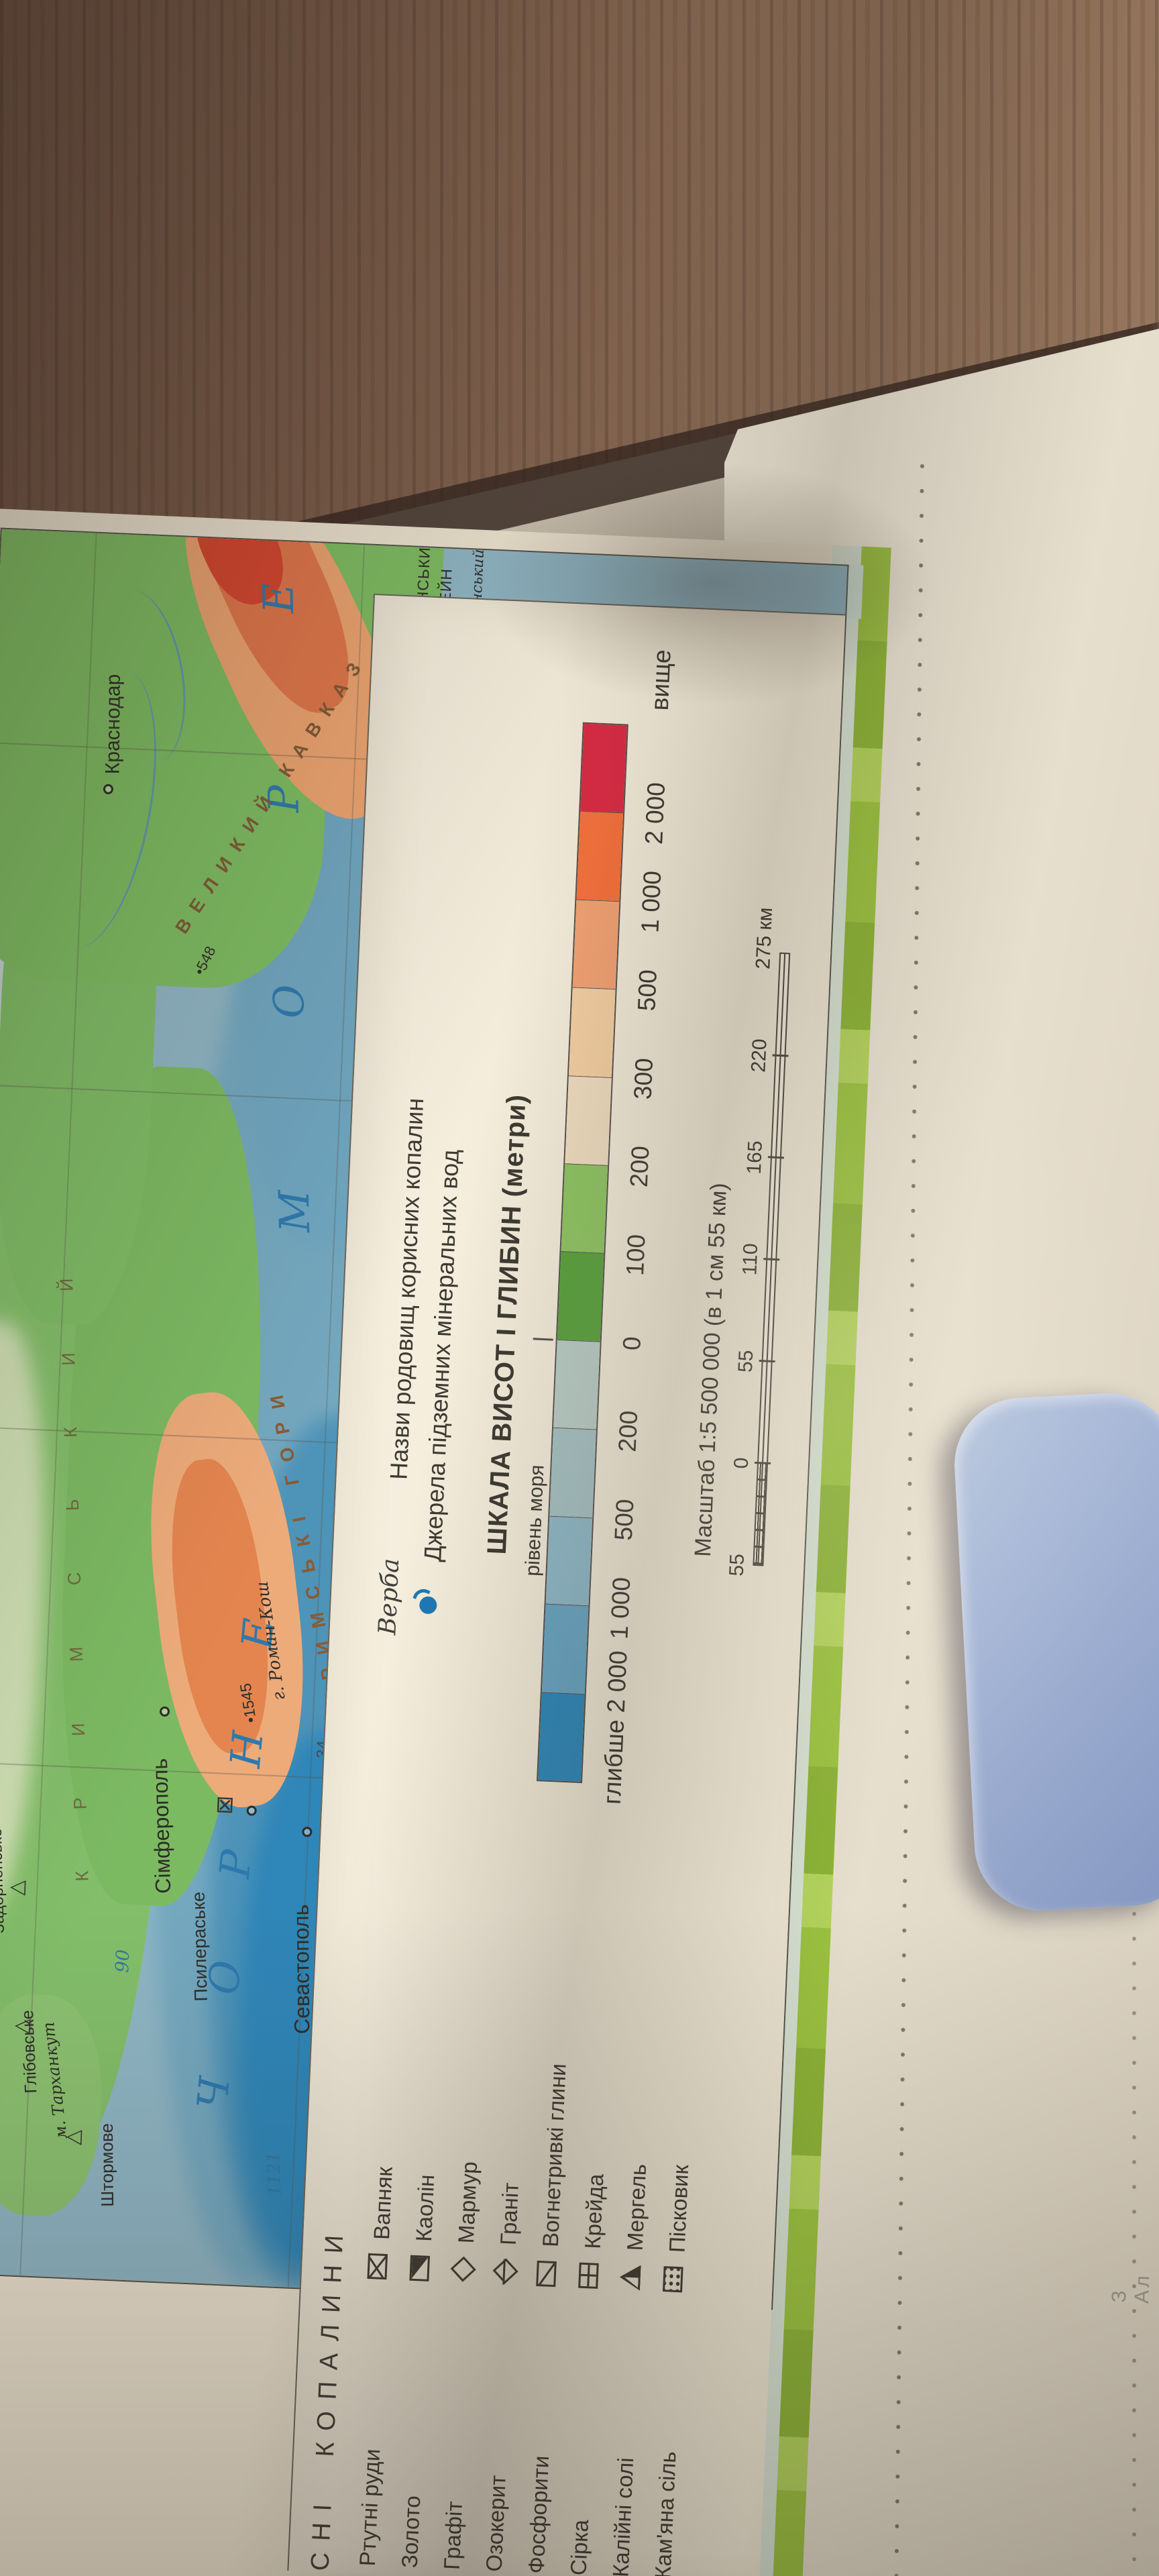 The image size is (1159, 2576). What do you see at coordinates (106, 2165) in the screenshot?
I see `gasfield-shtormove-label: Штормове` at bounding box center [106, 2165].